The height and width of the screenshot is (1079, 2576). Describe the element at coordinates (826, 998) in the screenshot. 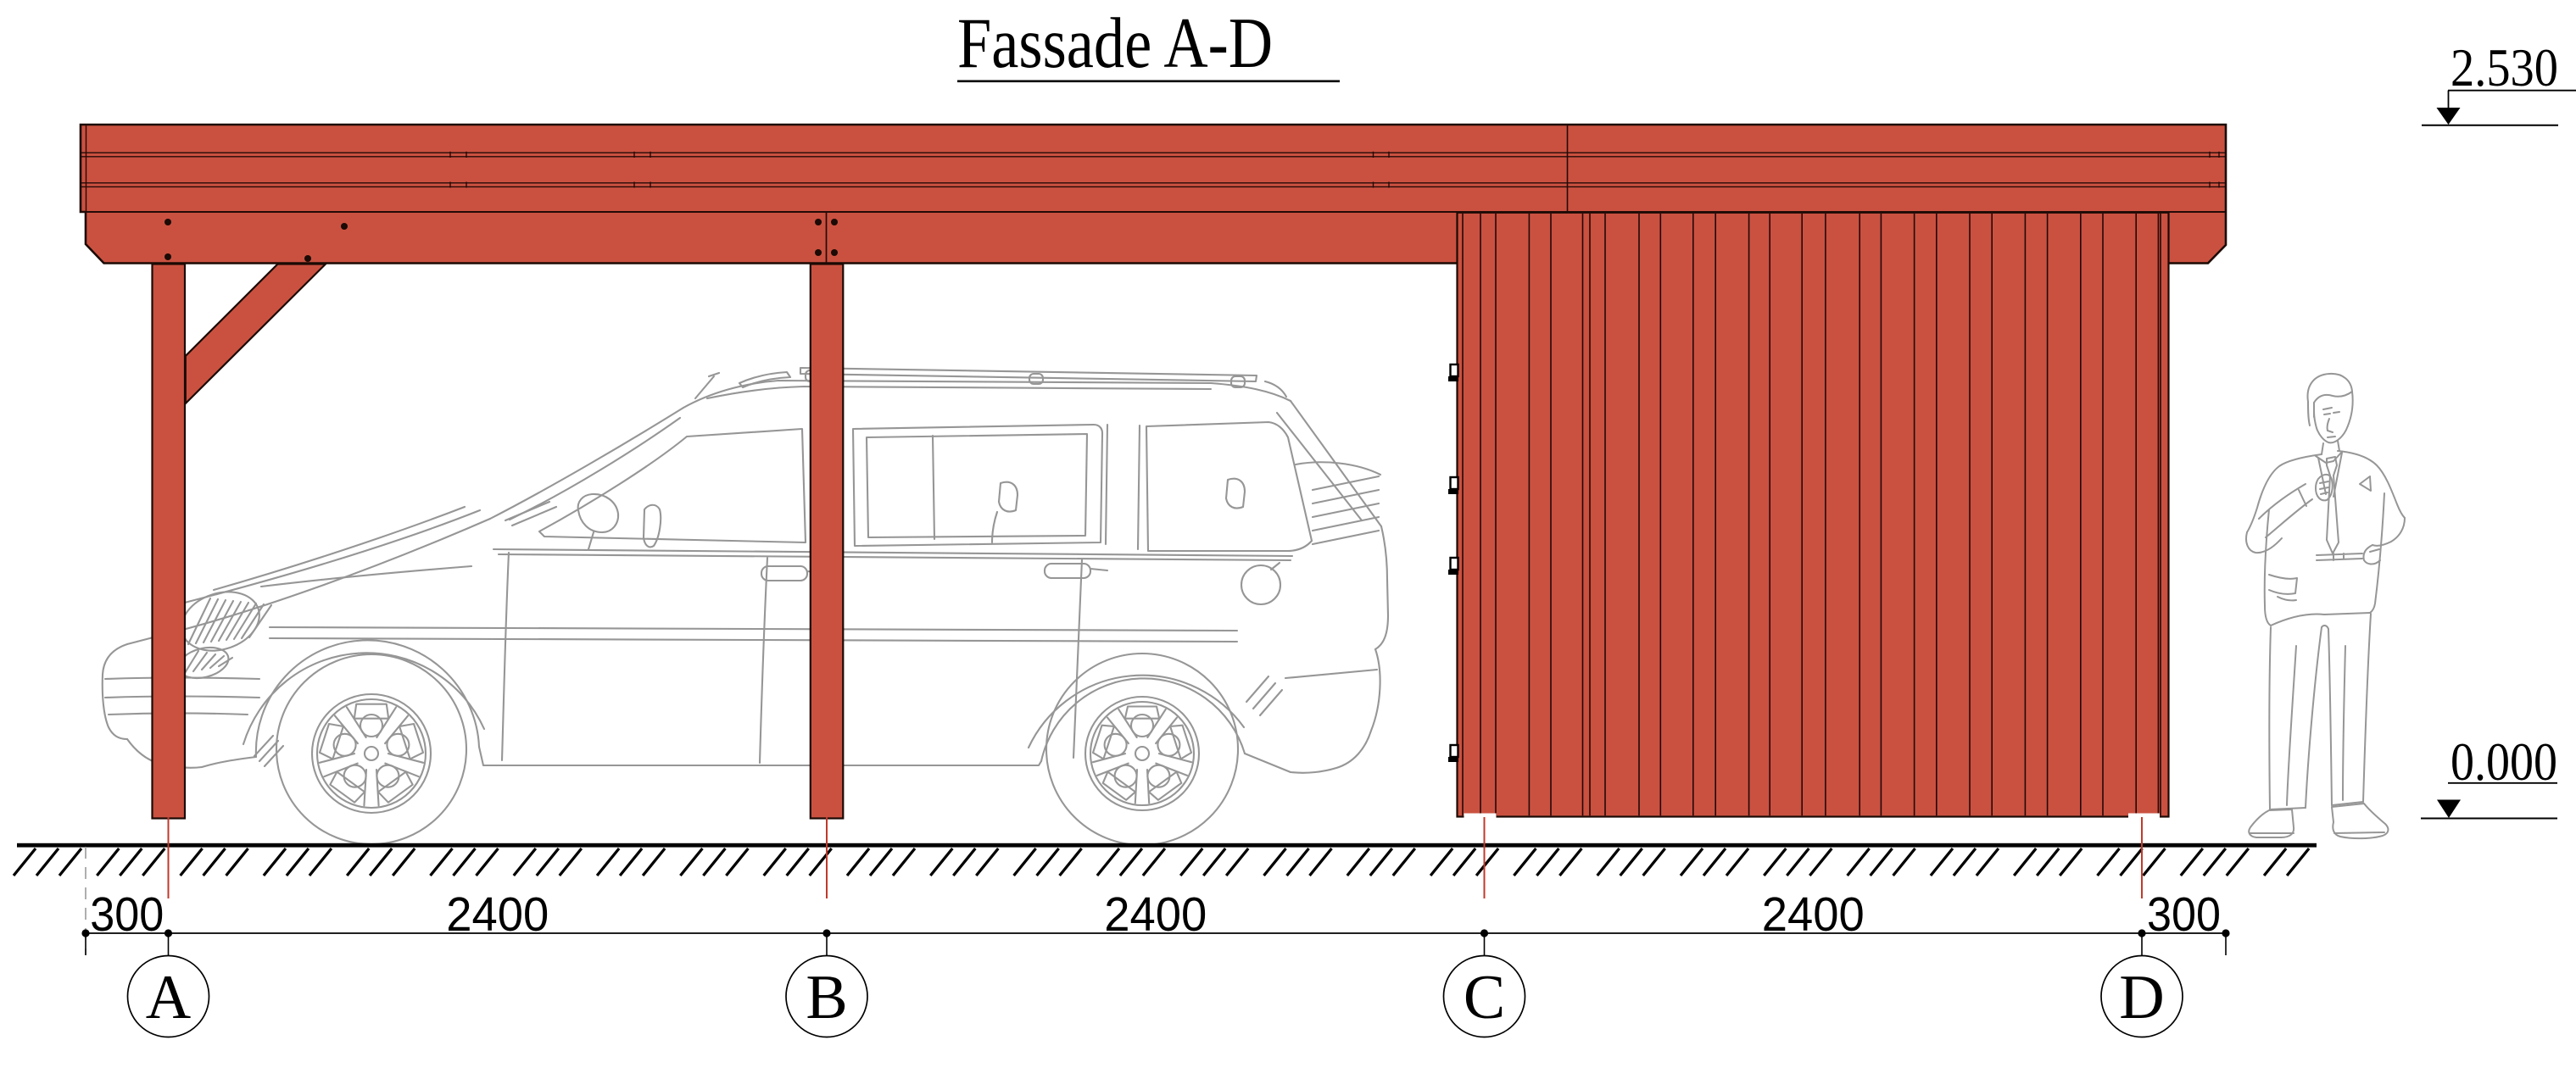

I see `svg-text: B` at that location.